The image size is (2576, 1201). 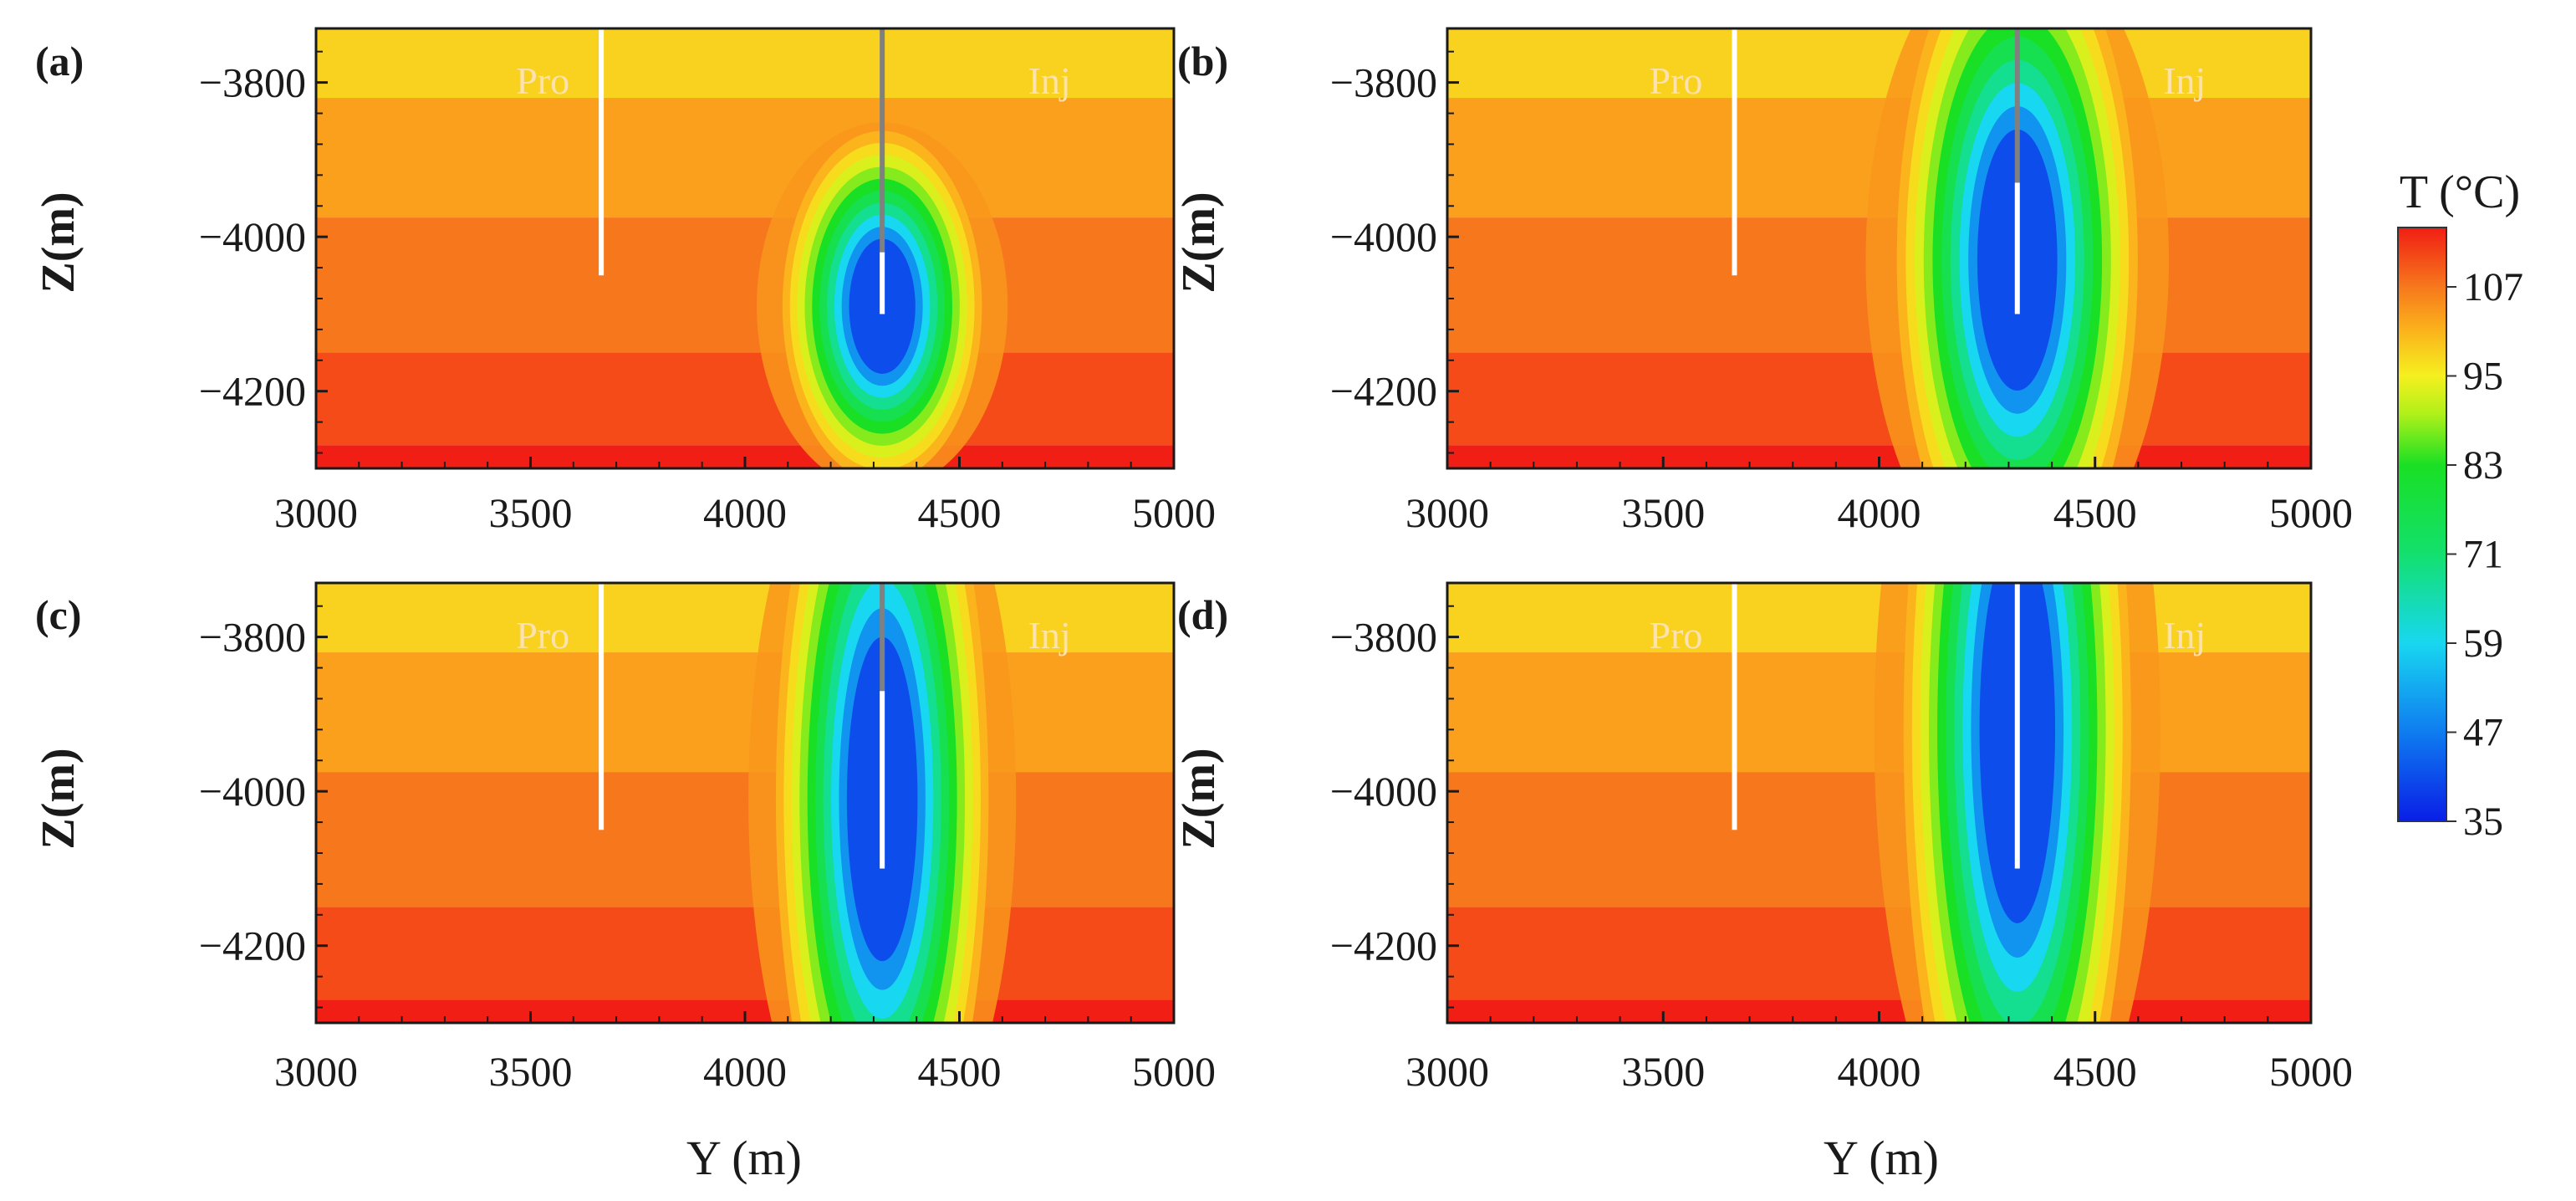 I want to click on panel-label: (d), so click(x=1203, y=614).